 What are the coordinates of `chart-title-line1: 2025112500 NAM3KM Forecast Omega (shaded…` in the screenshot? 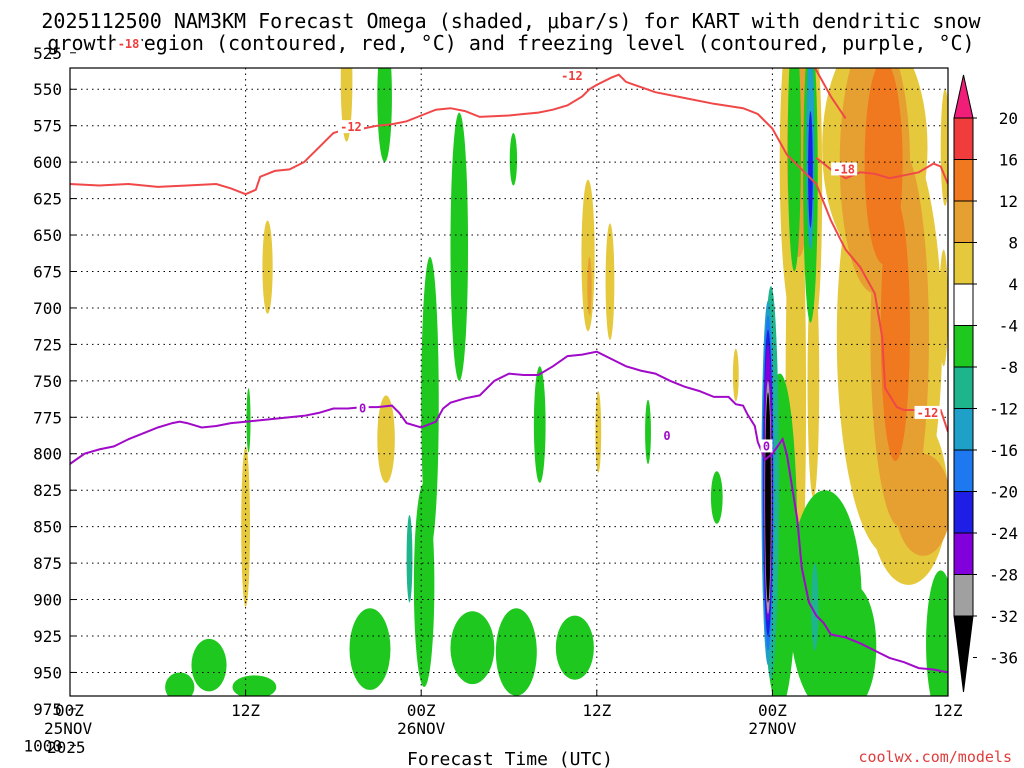 It's located at (511, 21).